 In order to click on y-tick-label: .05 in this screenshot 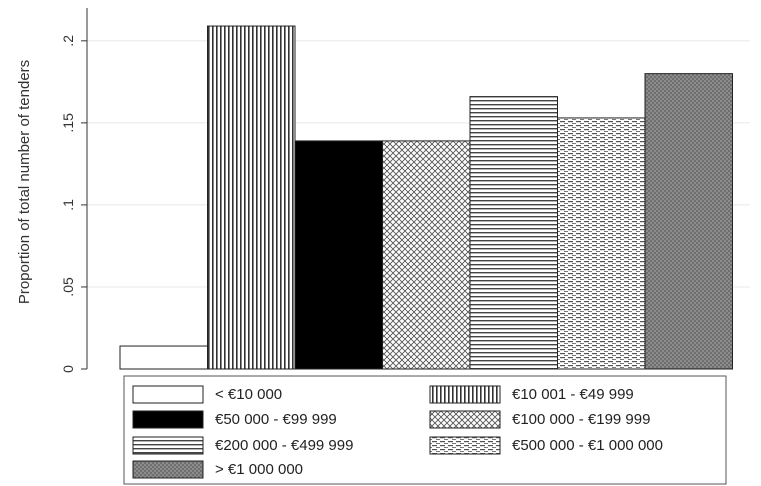, I will do `click(68, 287)`.